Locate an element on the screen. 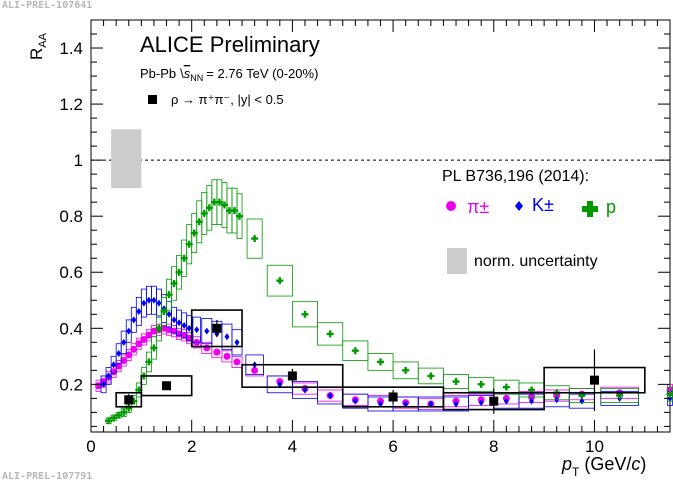 Image resolution: width=673 pixels, height=483 pixels. norm-uncertainty-label: norm. uncertainty is located at coordinates (536, 261).